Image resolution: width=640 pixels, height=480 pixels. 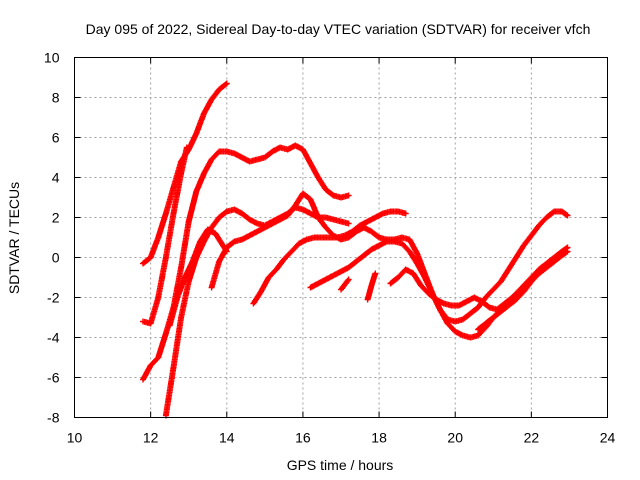 What do you see at coordinates (14, 238) in the screenshot?
I see `y-axis-label: SDTVAR / TECUs` at bounding box center [14, 238].